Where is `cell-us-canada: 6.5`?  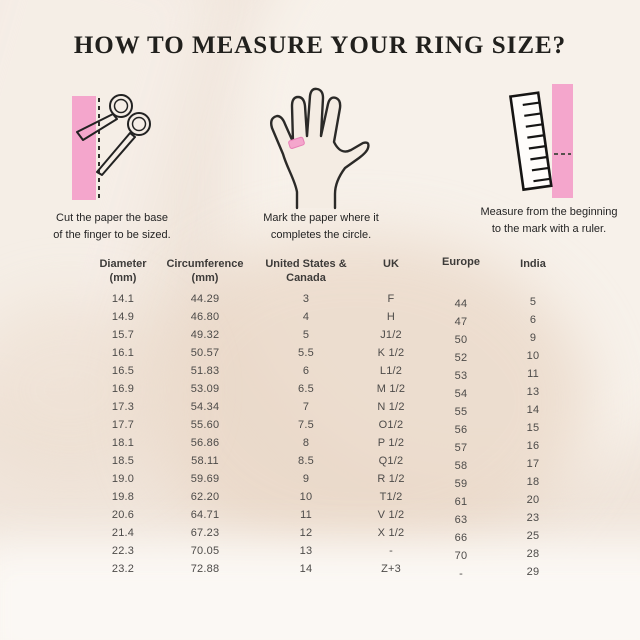
cell-us-canada: 6.5 is located at coordinates (306, 388).